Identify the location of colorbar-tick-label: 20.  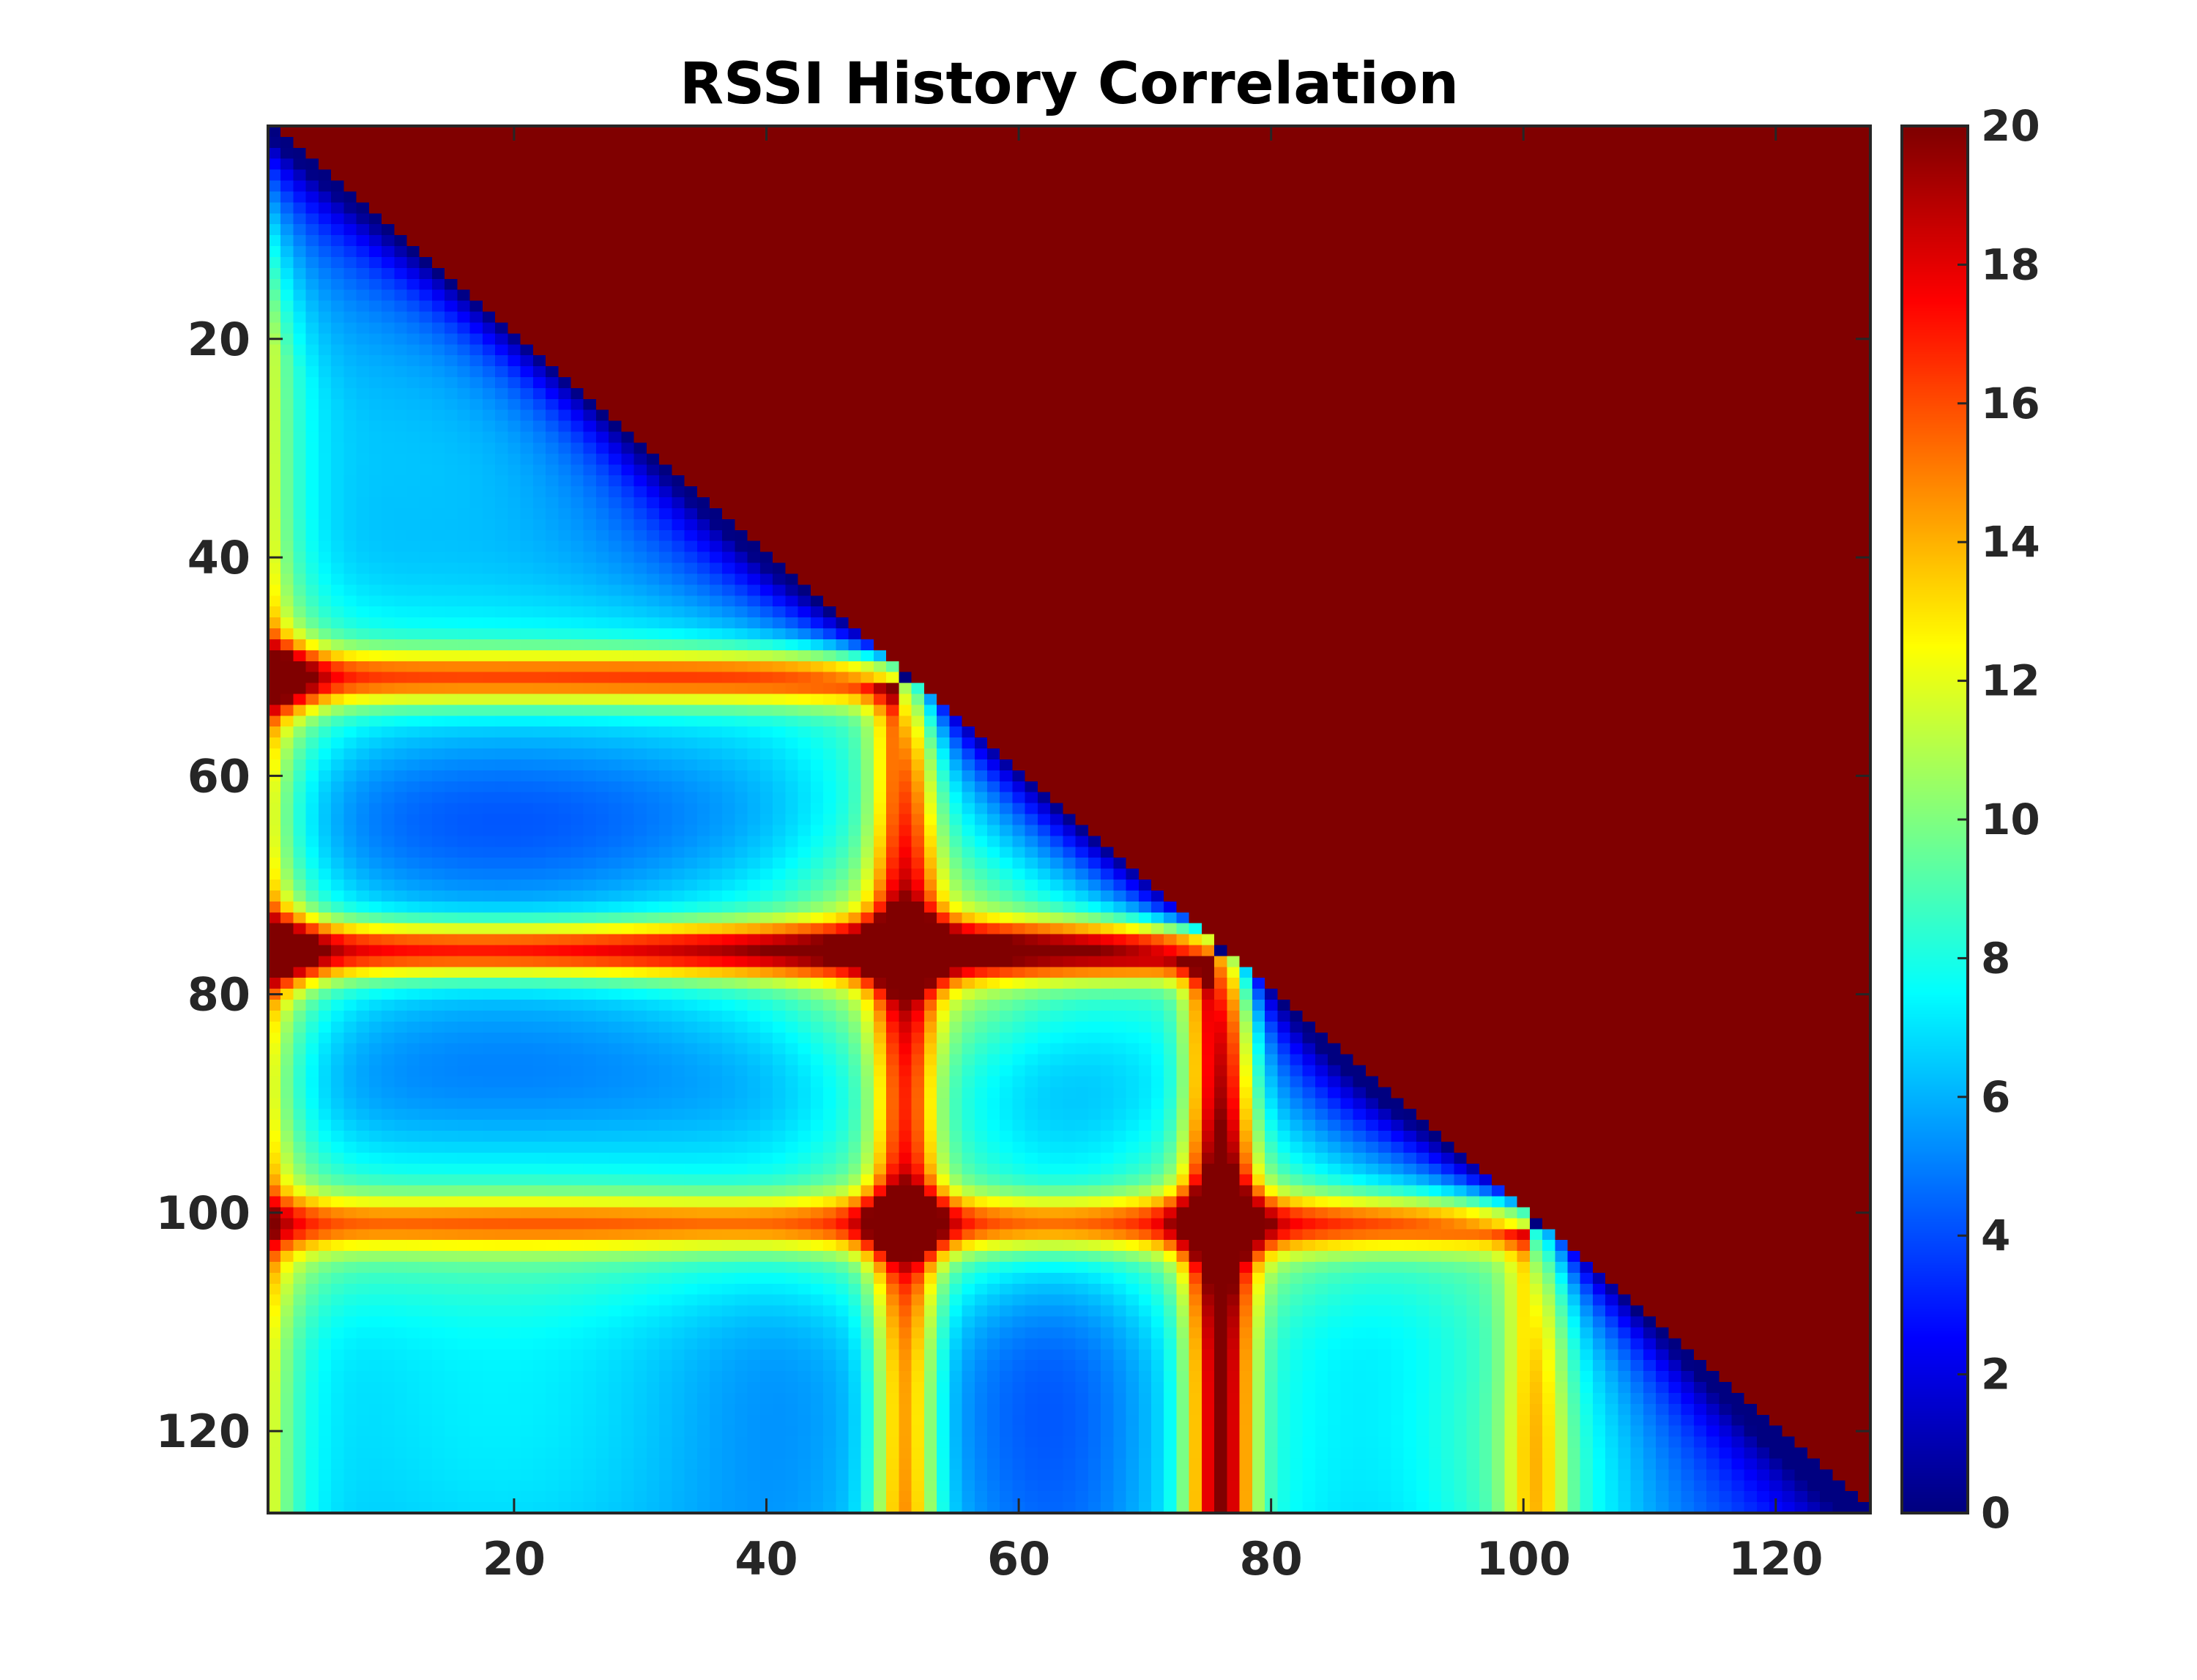
(2010, 126).